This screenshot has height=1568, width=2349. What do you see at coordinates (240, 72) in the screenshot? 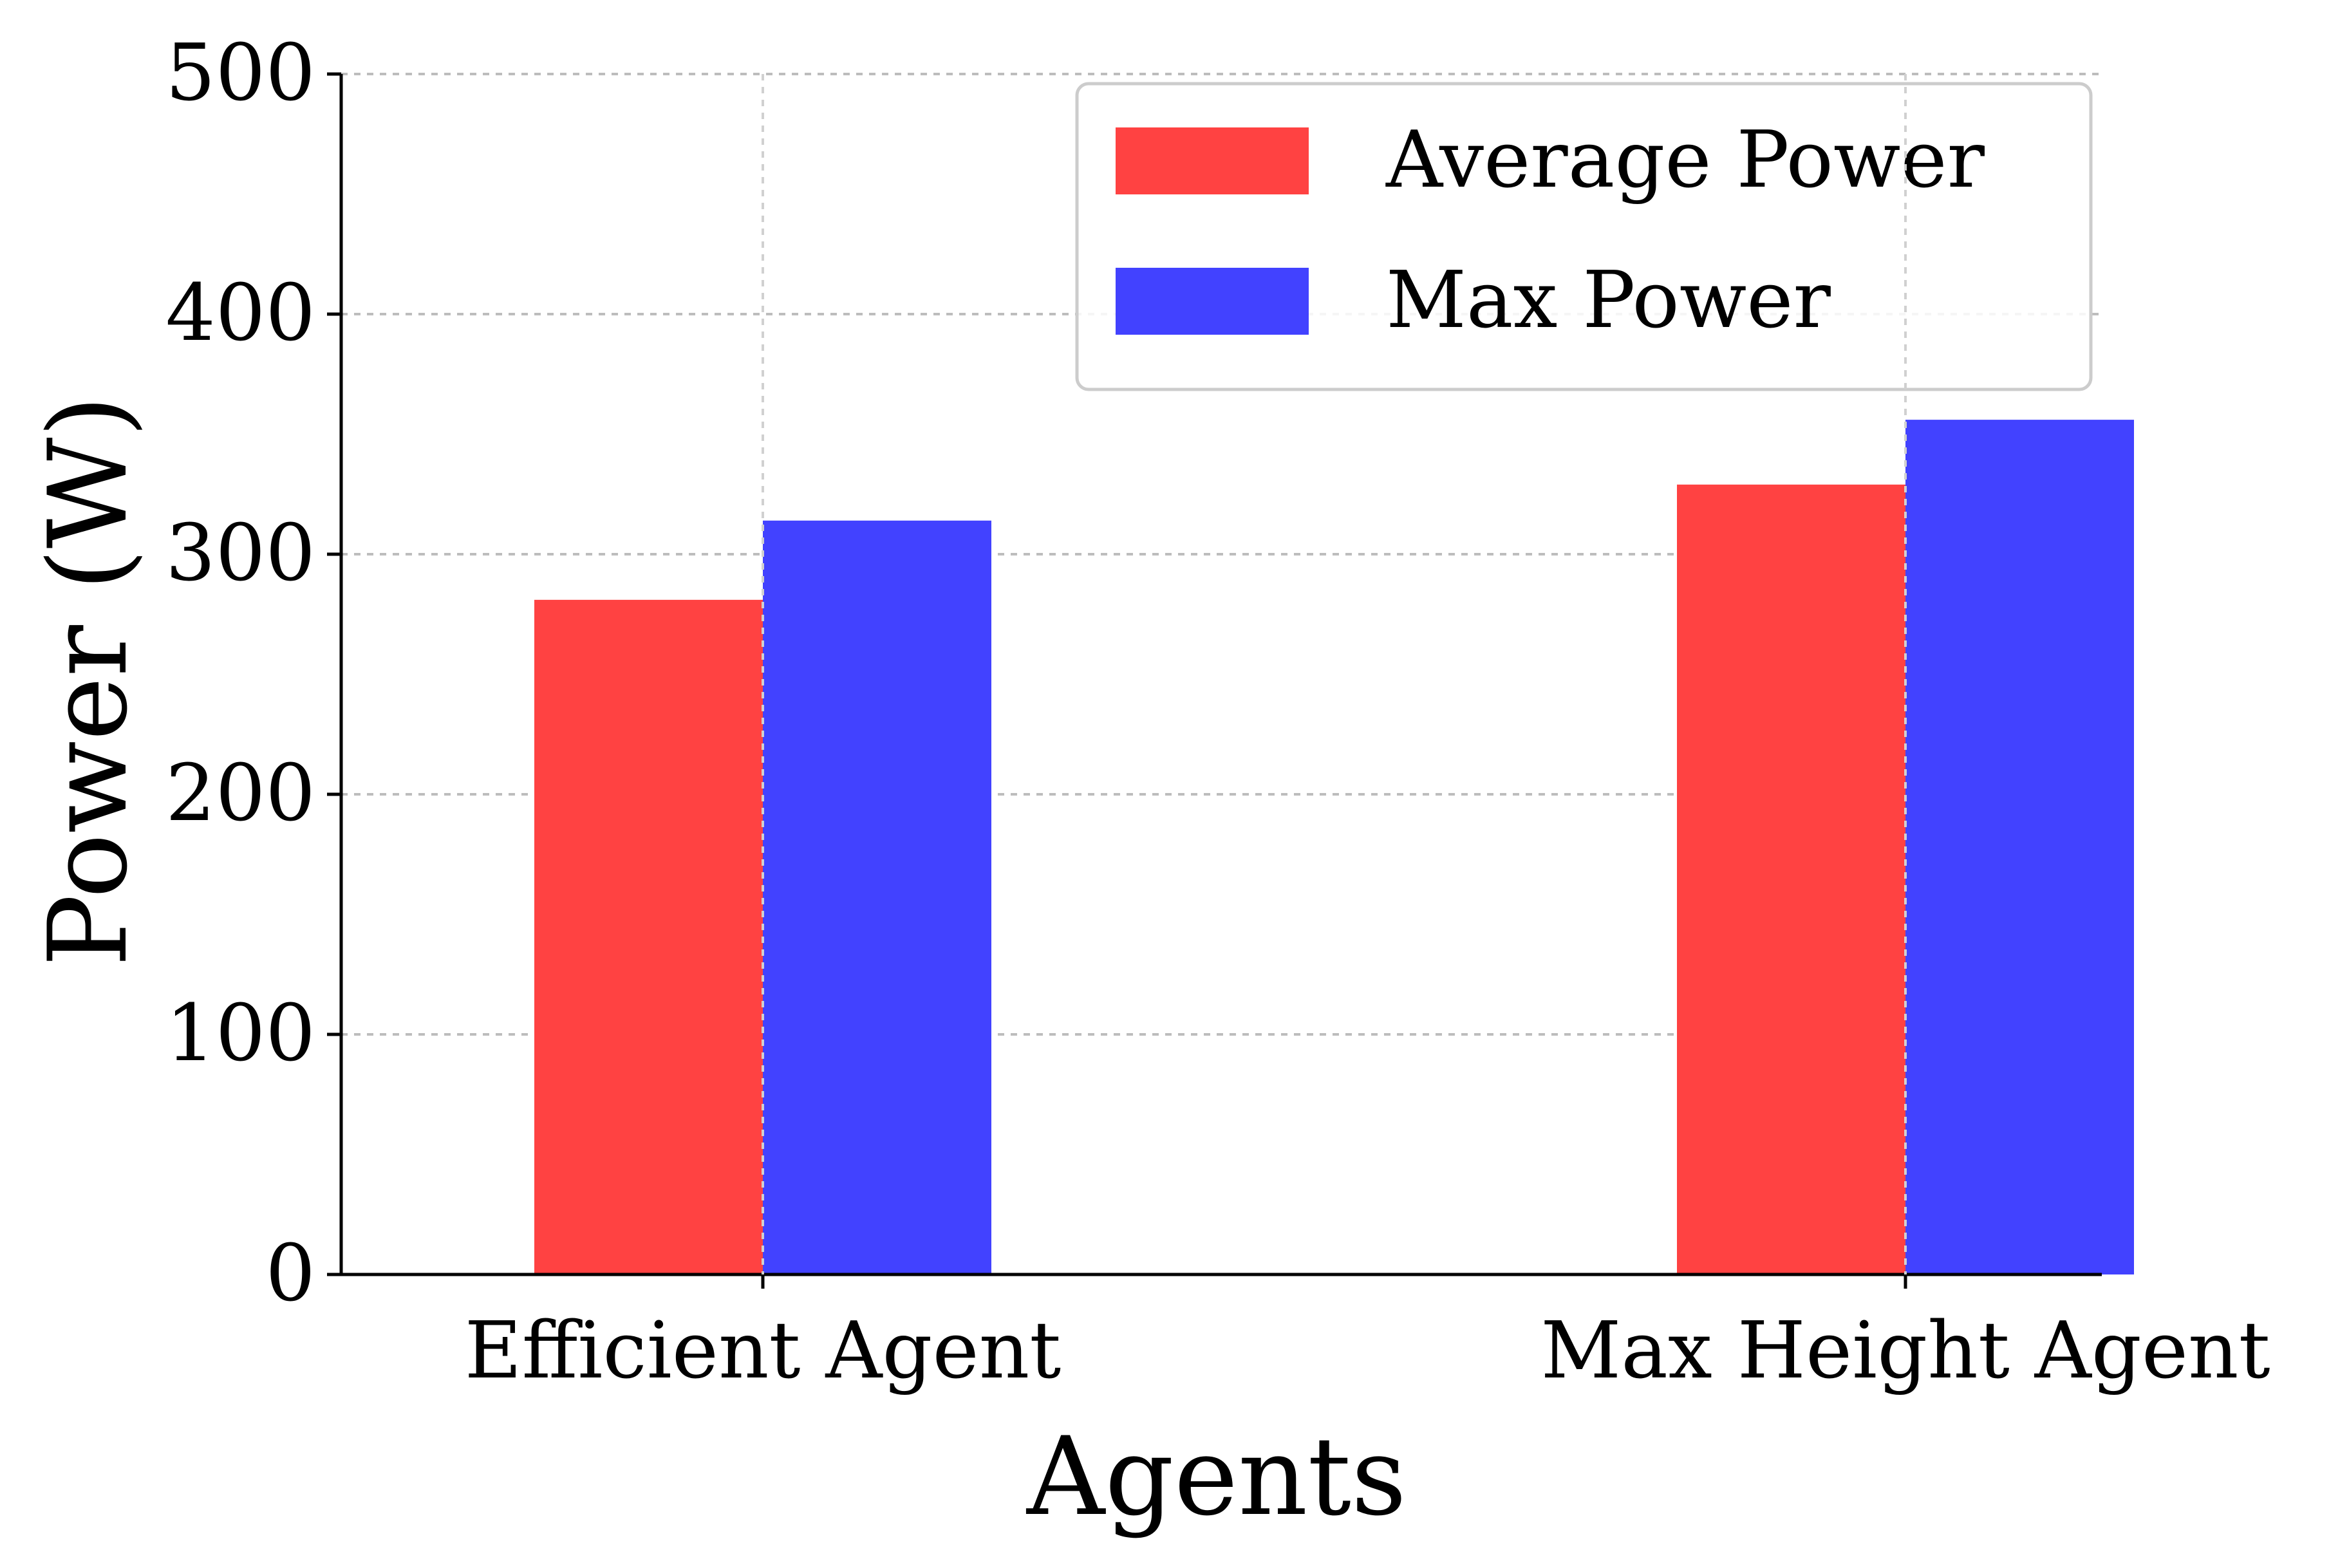
I see `y-tick-label-5: 500` at bounding box center [240, 72].